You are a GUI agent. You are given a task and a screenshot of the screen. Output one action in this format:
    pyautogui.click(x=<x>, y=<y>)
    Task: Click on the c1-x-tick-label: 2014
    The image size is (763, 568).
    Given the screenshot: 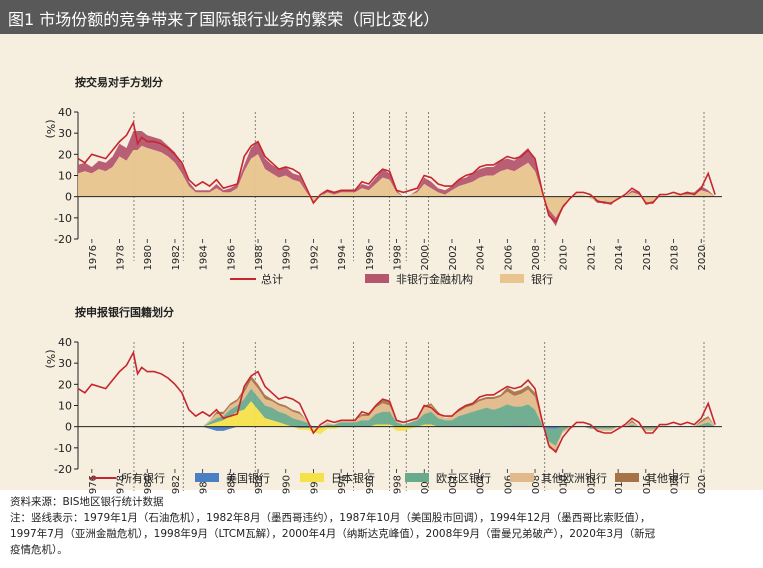 What is the action you would take?
    pyautogui.click(x=619, y=484)
    